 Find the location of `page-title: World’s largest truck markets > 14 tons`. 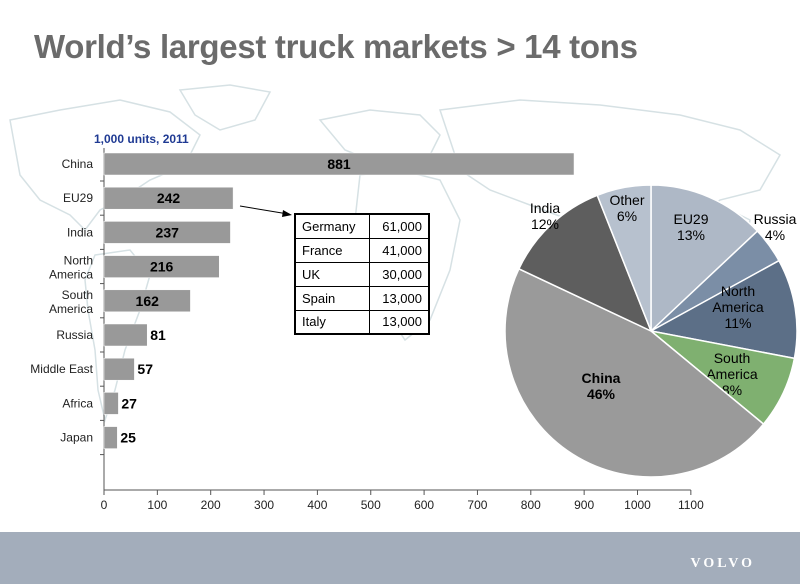

page-title: World’s largest truck markets > 14 tons is located at coordinates (336, 46).